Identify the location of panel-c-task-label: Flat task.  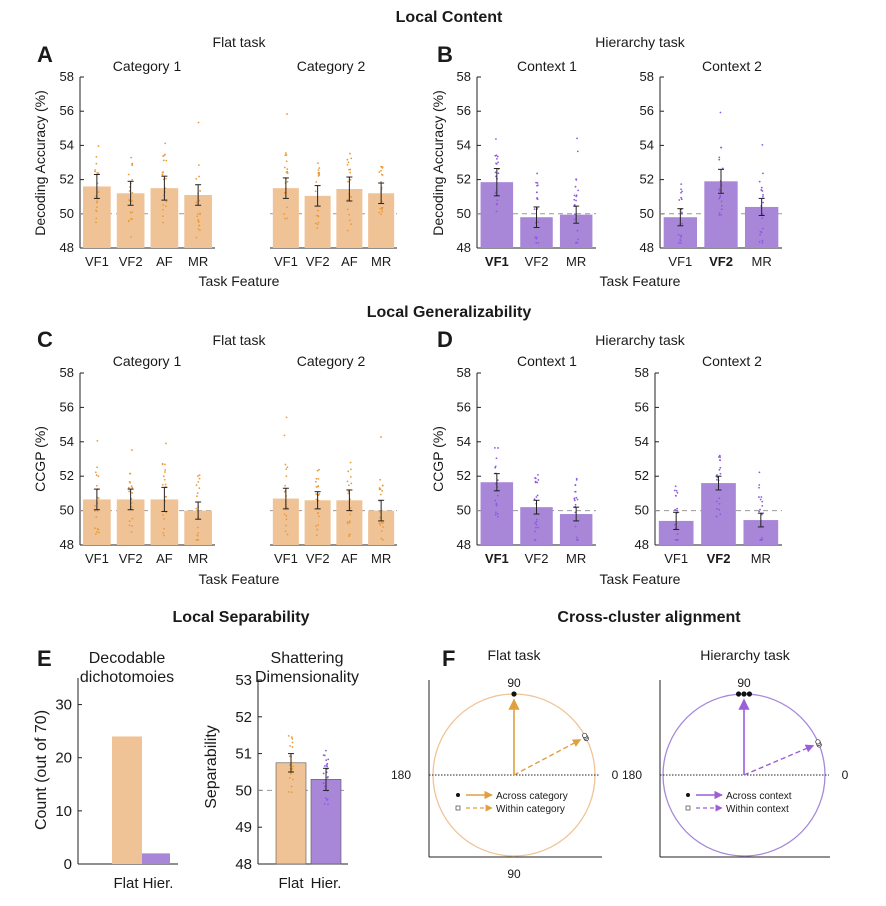
(240, 340).